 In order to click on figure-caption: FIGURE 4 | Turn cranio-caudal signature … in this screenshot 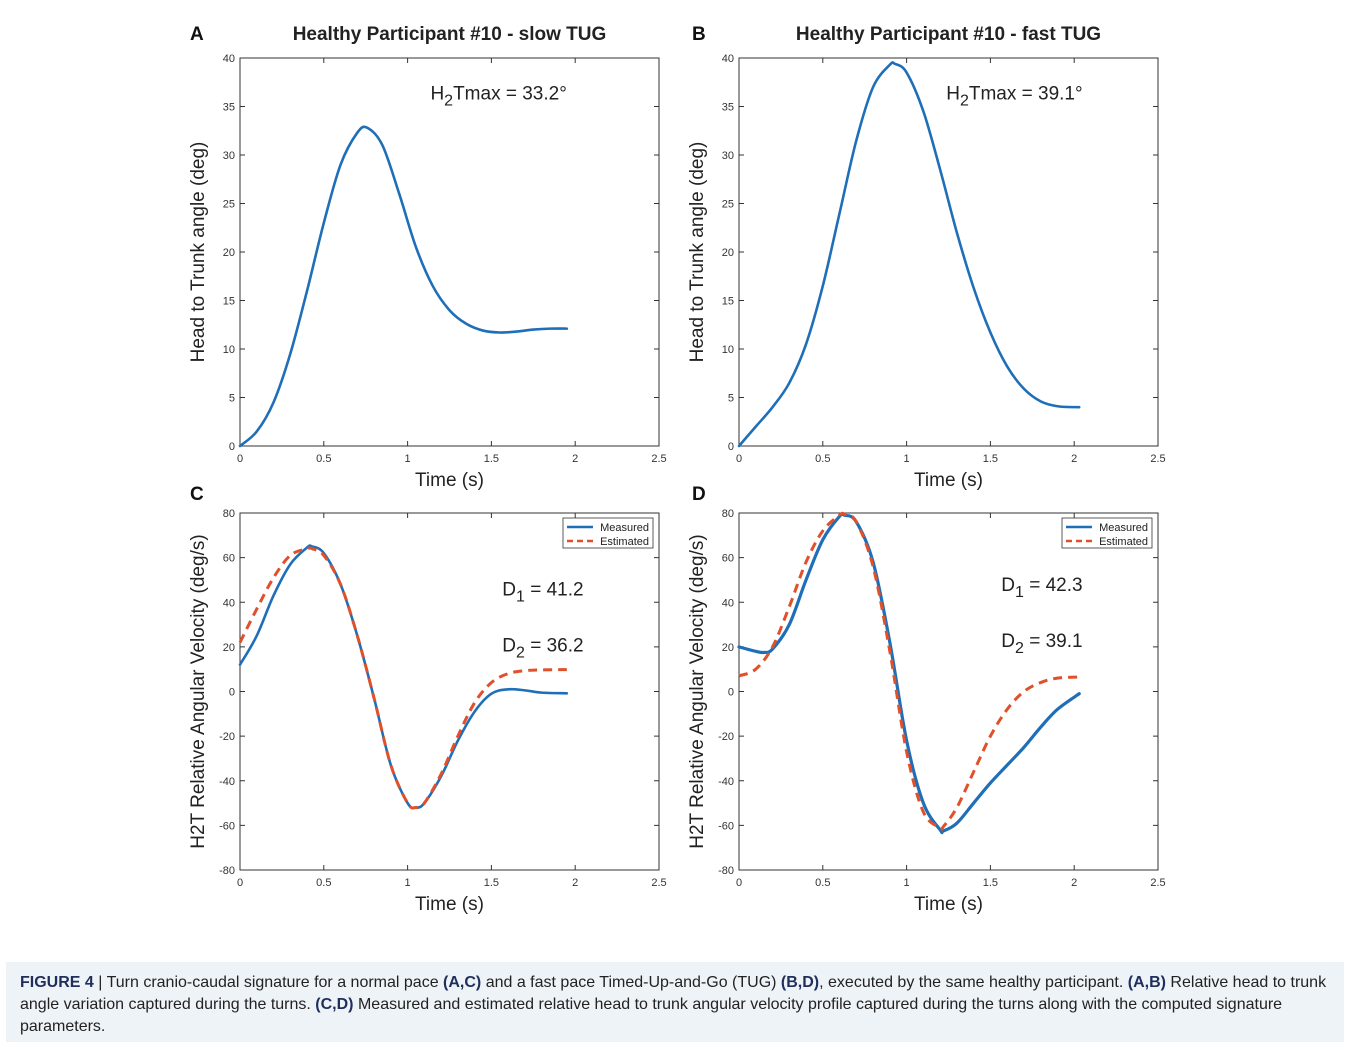, I will do `click(675, 1002)`.